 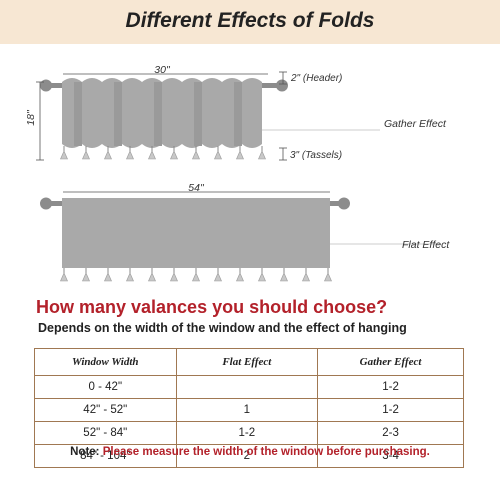 I want to click on gather-width-label: 30", so click(x=162, y=70).